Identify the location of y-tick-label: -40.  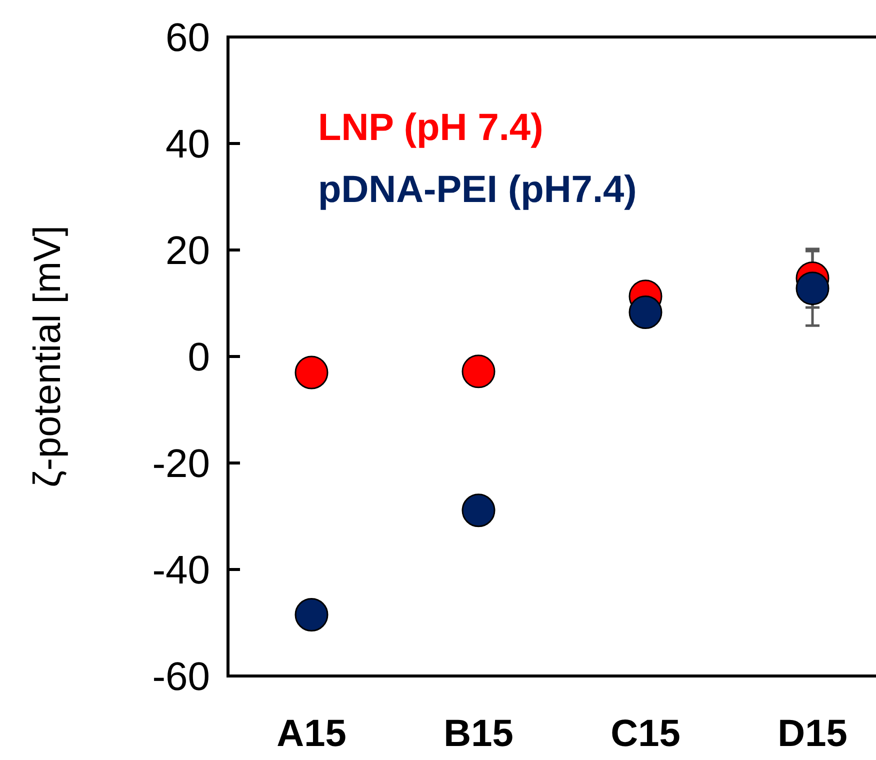
(181, 570).